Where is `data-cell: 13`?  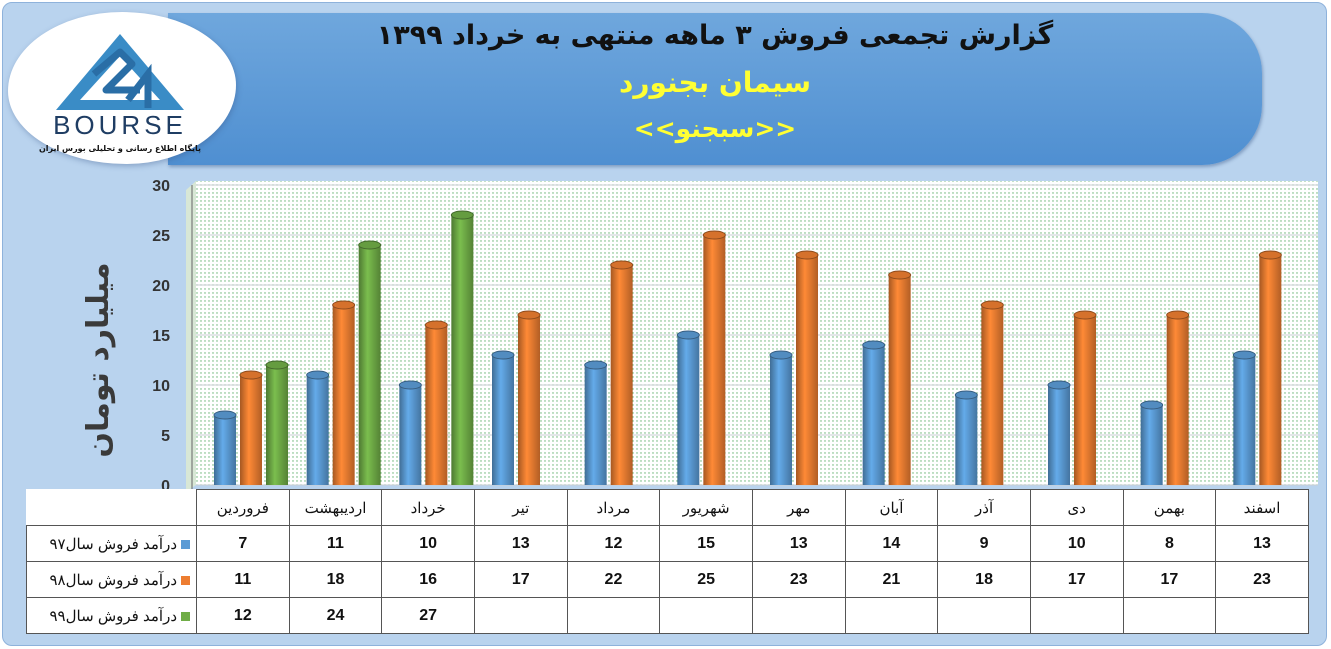 data-cell: 13 is located at coordinates (1262, 543).